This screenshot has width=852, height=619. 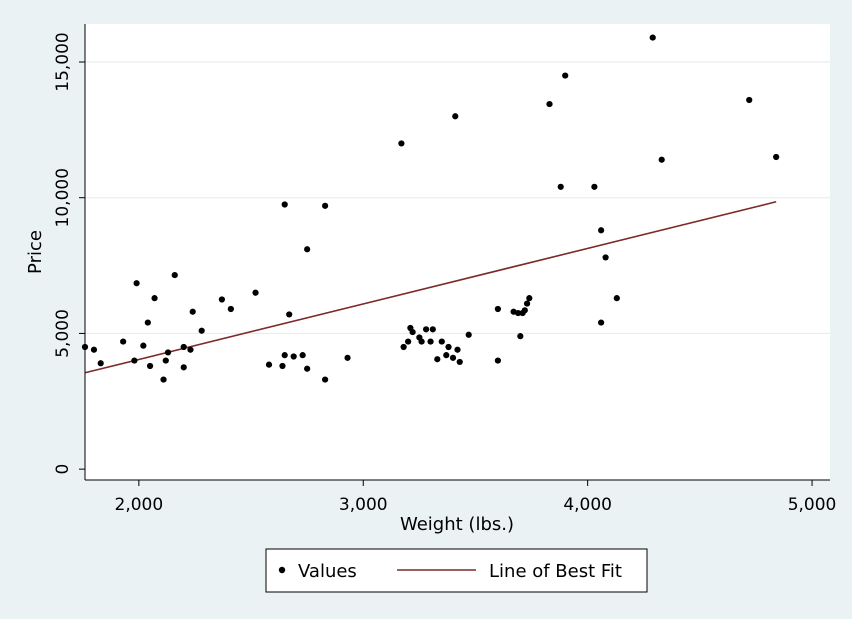 What do you see at coordinates (63, 333) in the screenshot?
I see `y-tick-label-1: 5,000` at bounding box center [63, 333].